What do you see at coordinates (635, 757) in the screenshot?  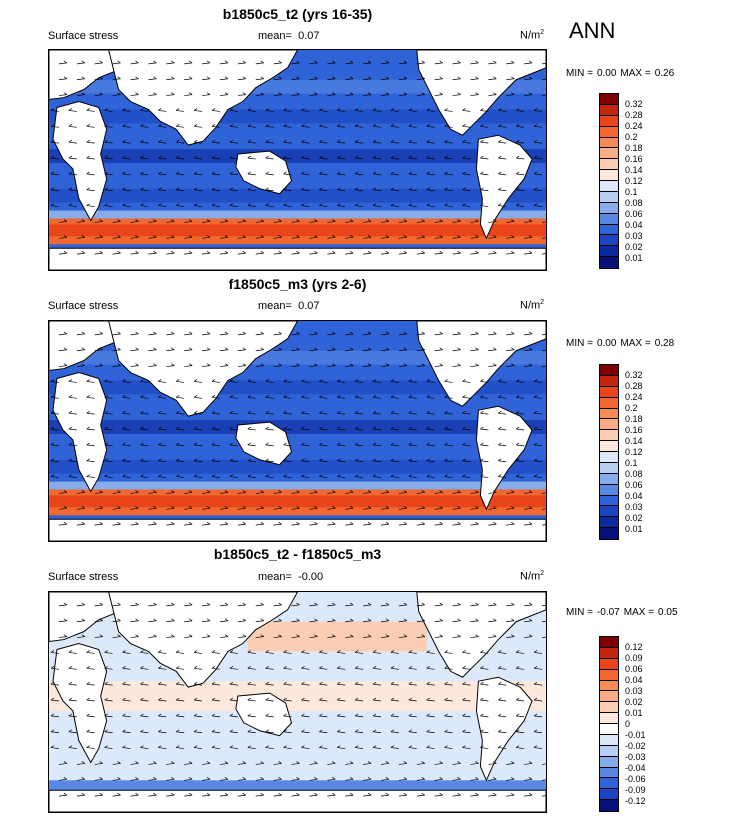 I see `colorbar-tick-label: -0.03` at bounding box center [635, 757].